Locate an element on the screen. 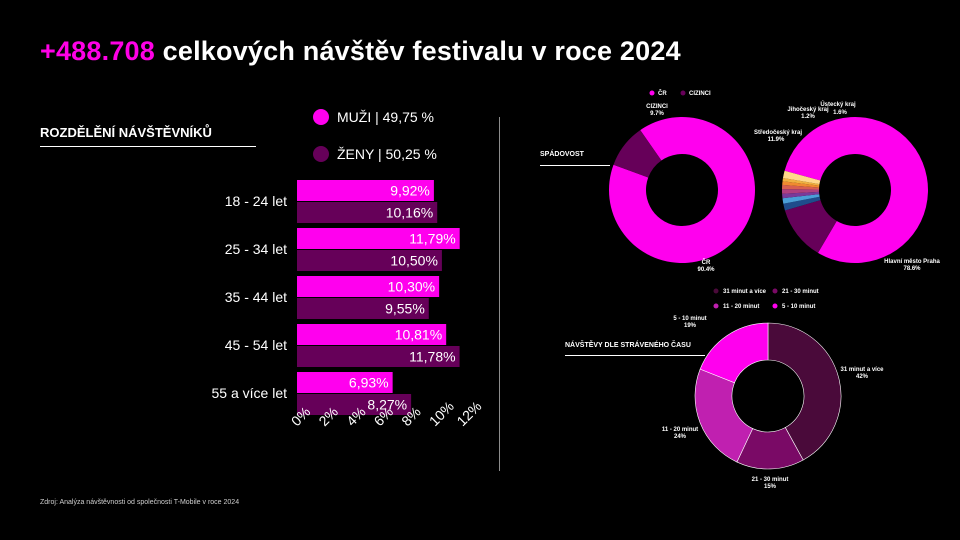 The height and width of the screenshot is (540, 960). vertical-divider is located at coordinates (499, 294).